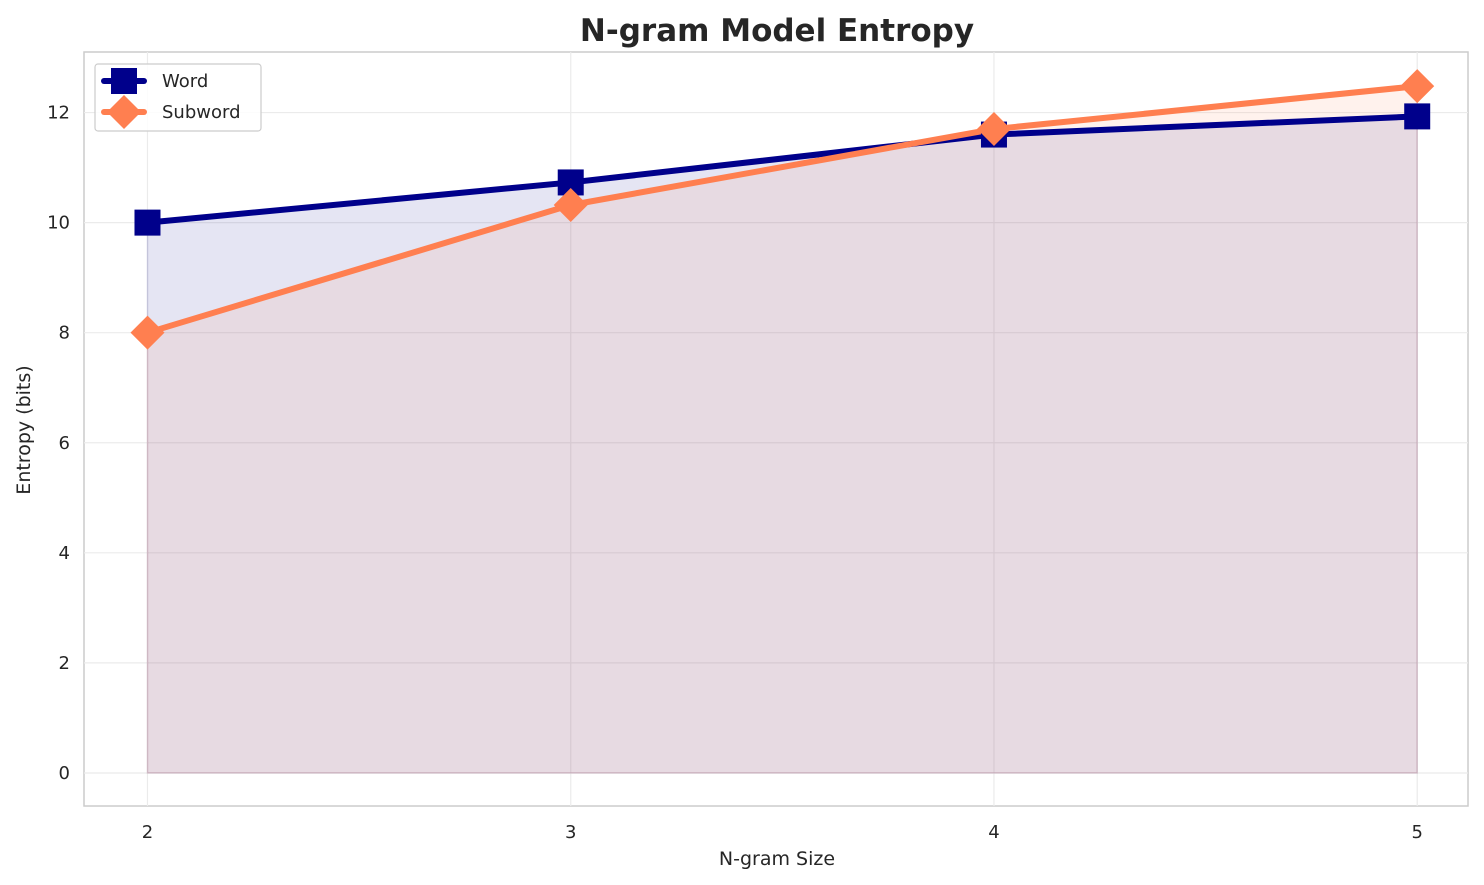  Describe the element at coordinates (58, 443) in the screenshot. I see `y-tick-labels: 0 2 4 6 8 10 12` at that location.